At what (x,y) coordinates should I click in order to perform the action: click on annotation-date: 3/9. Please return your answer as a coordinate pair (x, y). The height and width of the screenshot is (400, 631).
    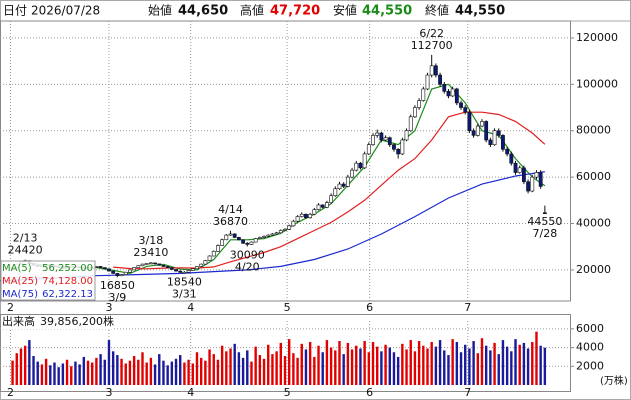
    Looking at the image, I should click on (118, 297).